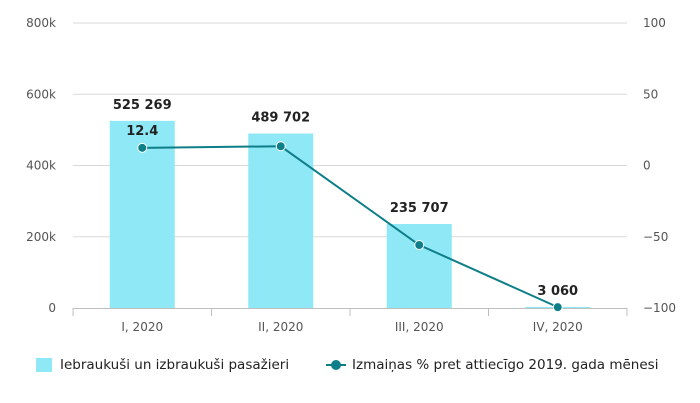 The image size is (700, 403). Describe the element at coordinates (142, 131) in the screenshot. I see `line-data-label: 12.4` at that location.